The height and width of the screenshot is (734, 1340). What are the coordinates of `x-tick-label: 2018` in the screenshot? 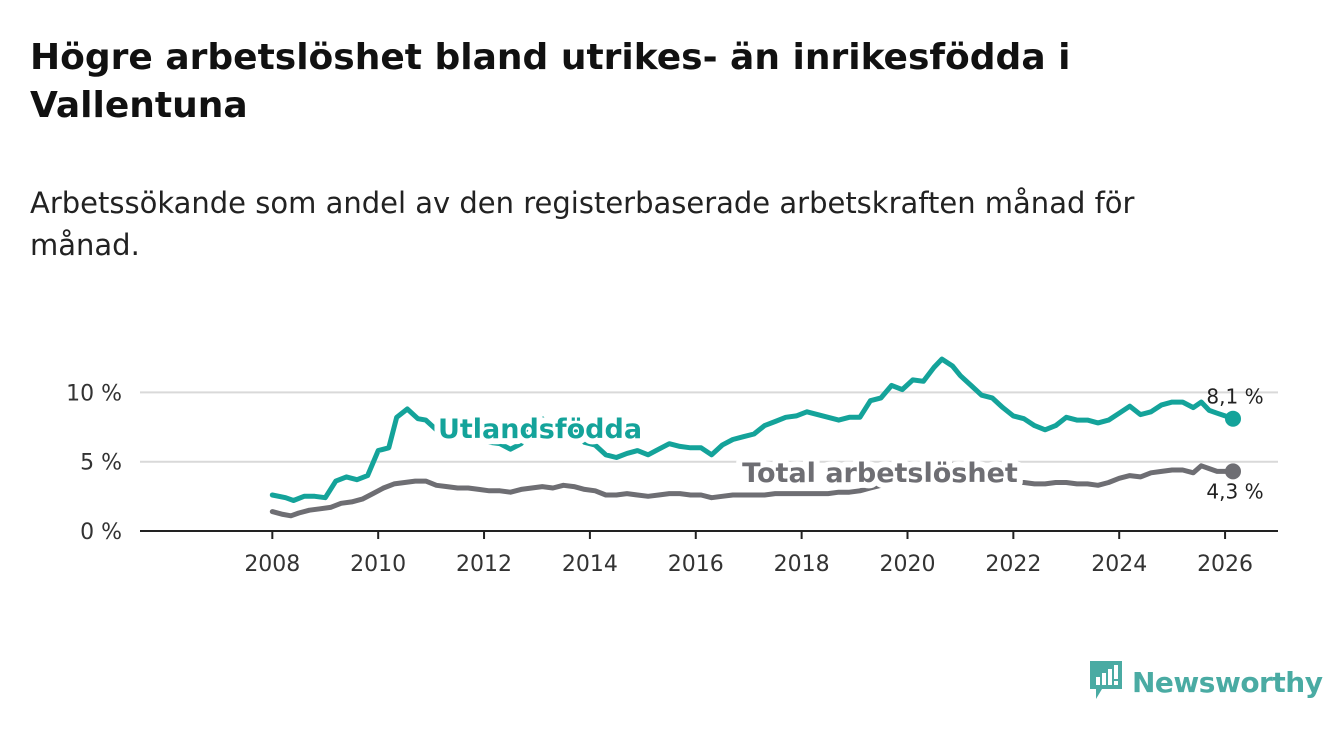 It's located at (802, 564).